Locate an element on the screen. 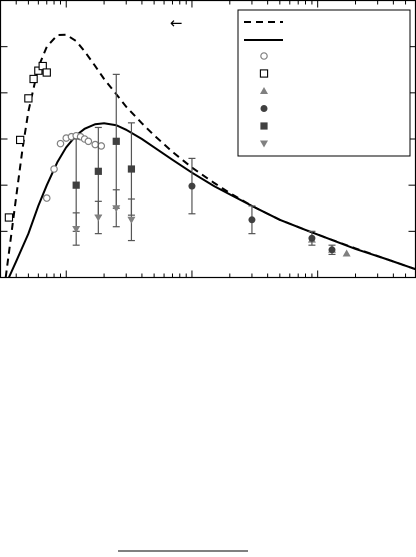  data-point-filled-triangle-up is located at coordinates (346, 253).